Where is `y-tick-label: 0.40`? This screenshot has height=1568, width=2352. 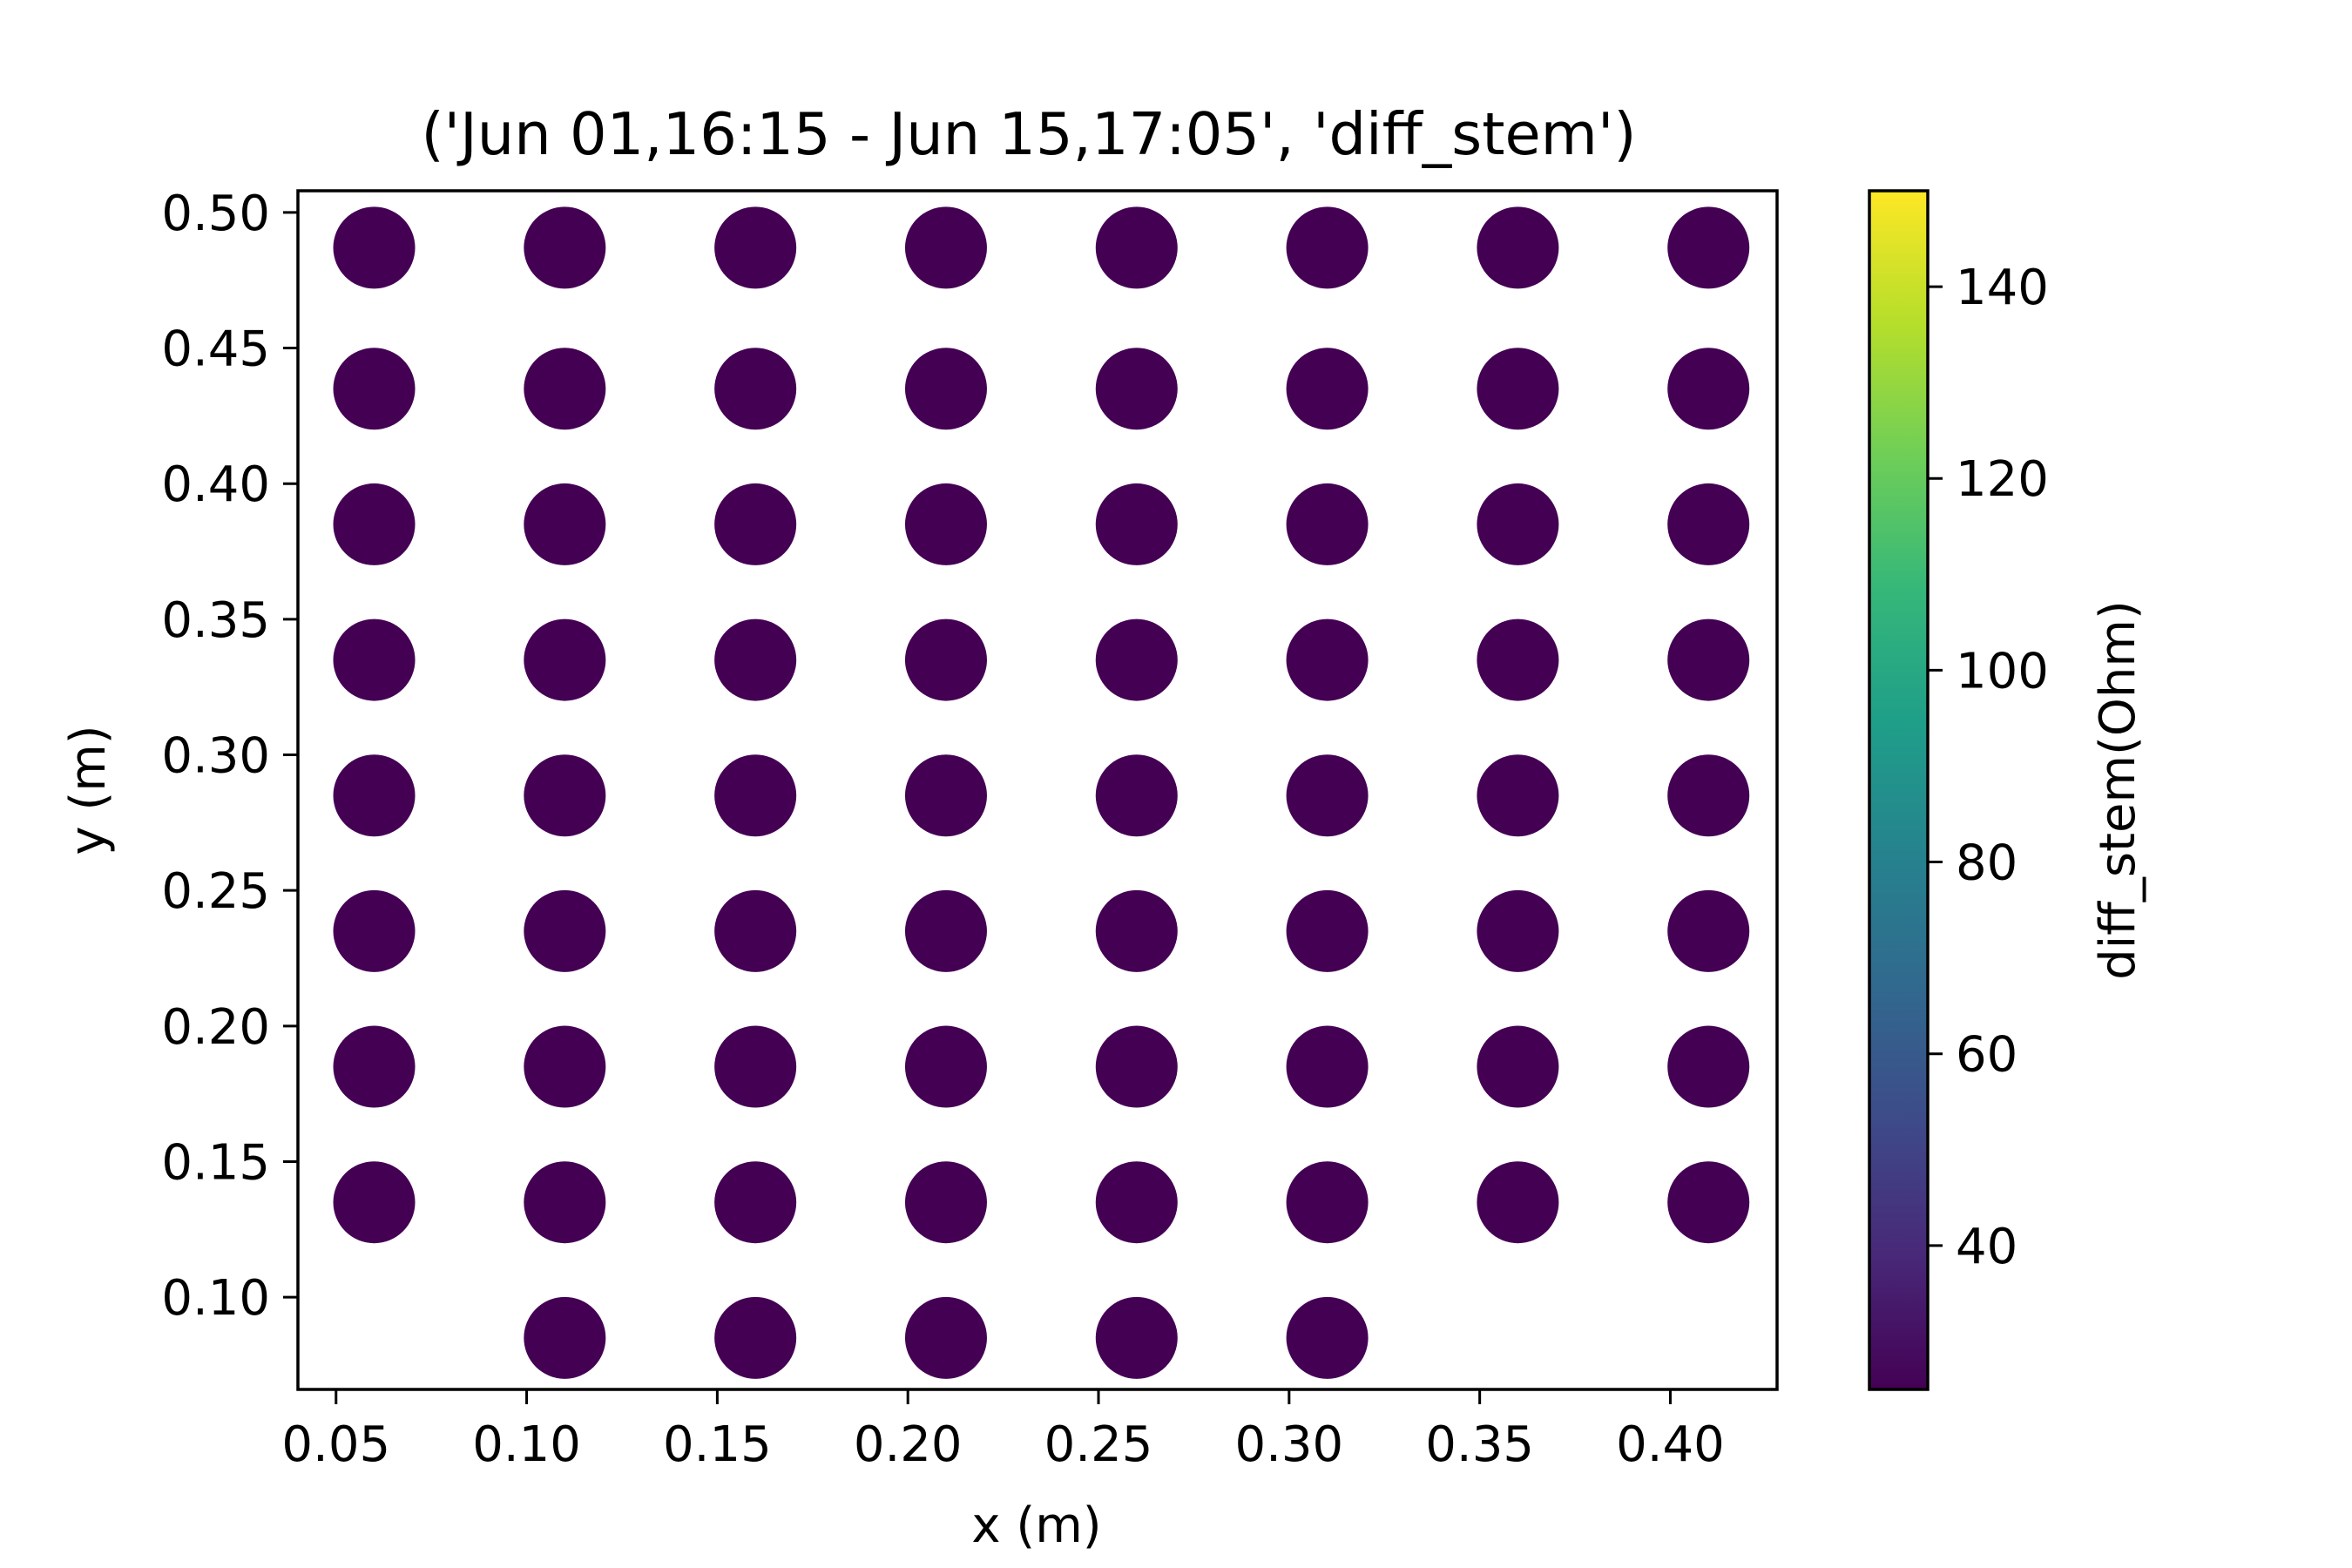
y-tick-label: 0.40 is located at coordinates (215, 485).